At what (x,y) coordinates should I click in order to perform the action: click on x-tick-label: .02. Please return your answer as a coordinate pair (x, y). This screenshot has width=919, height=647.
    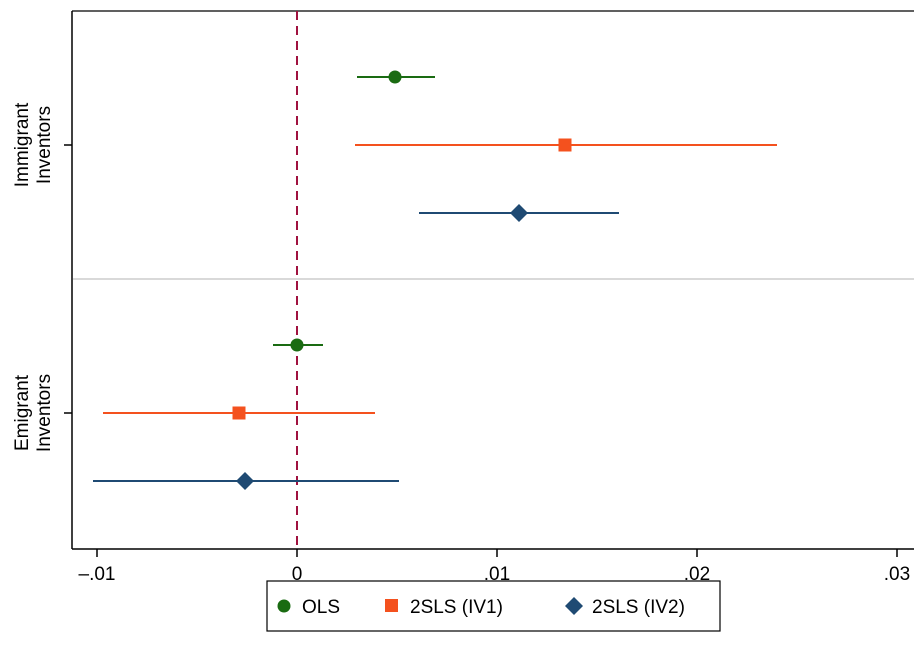
    Looking at the image, I should click on (697, 574).